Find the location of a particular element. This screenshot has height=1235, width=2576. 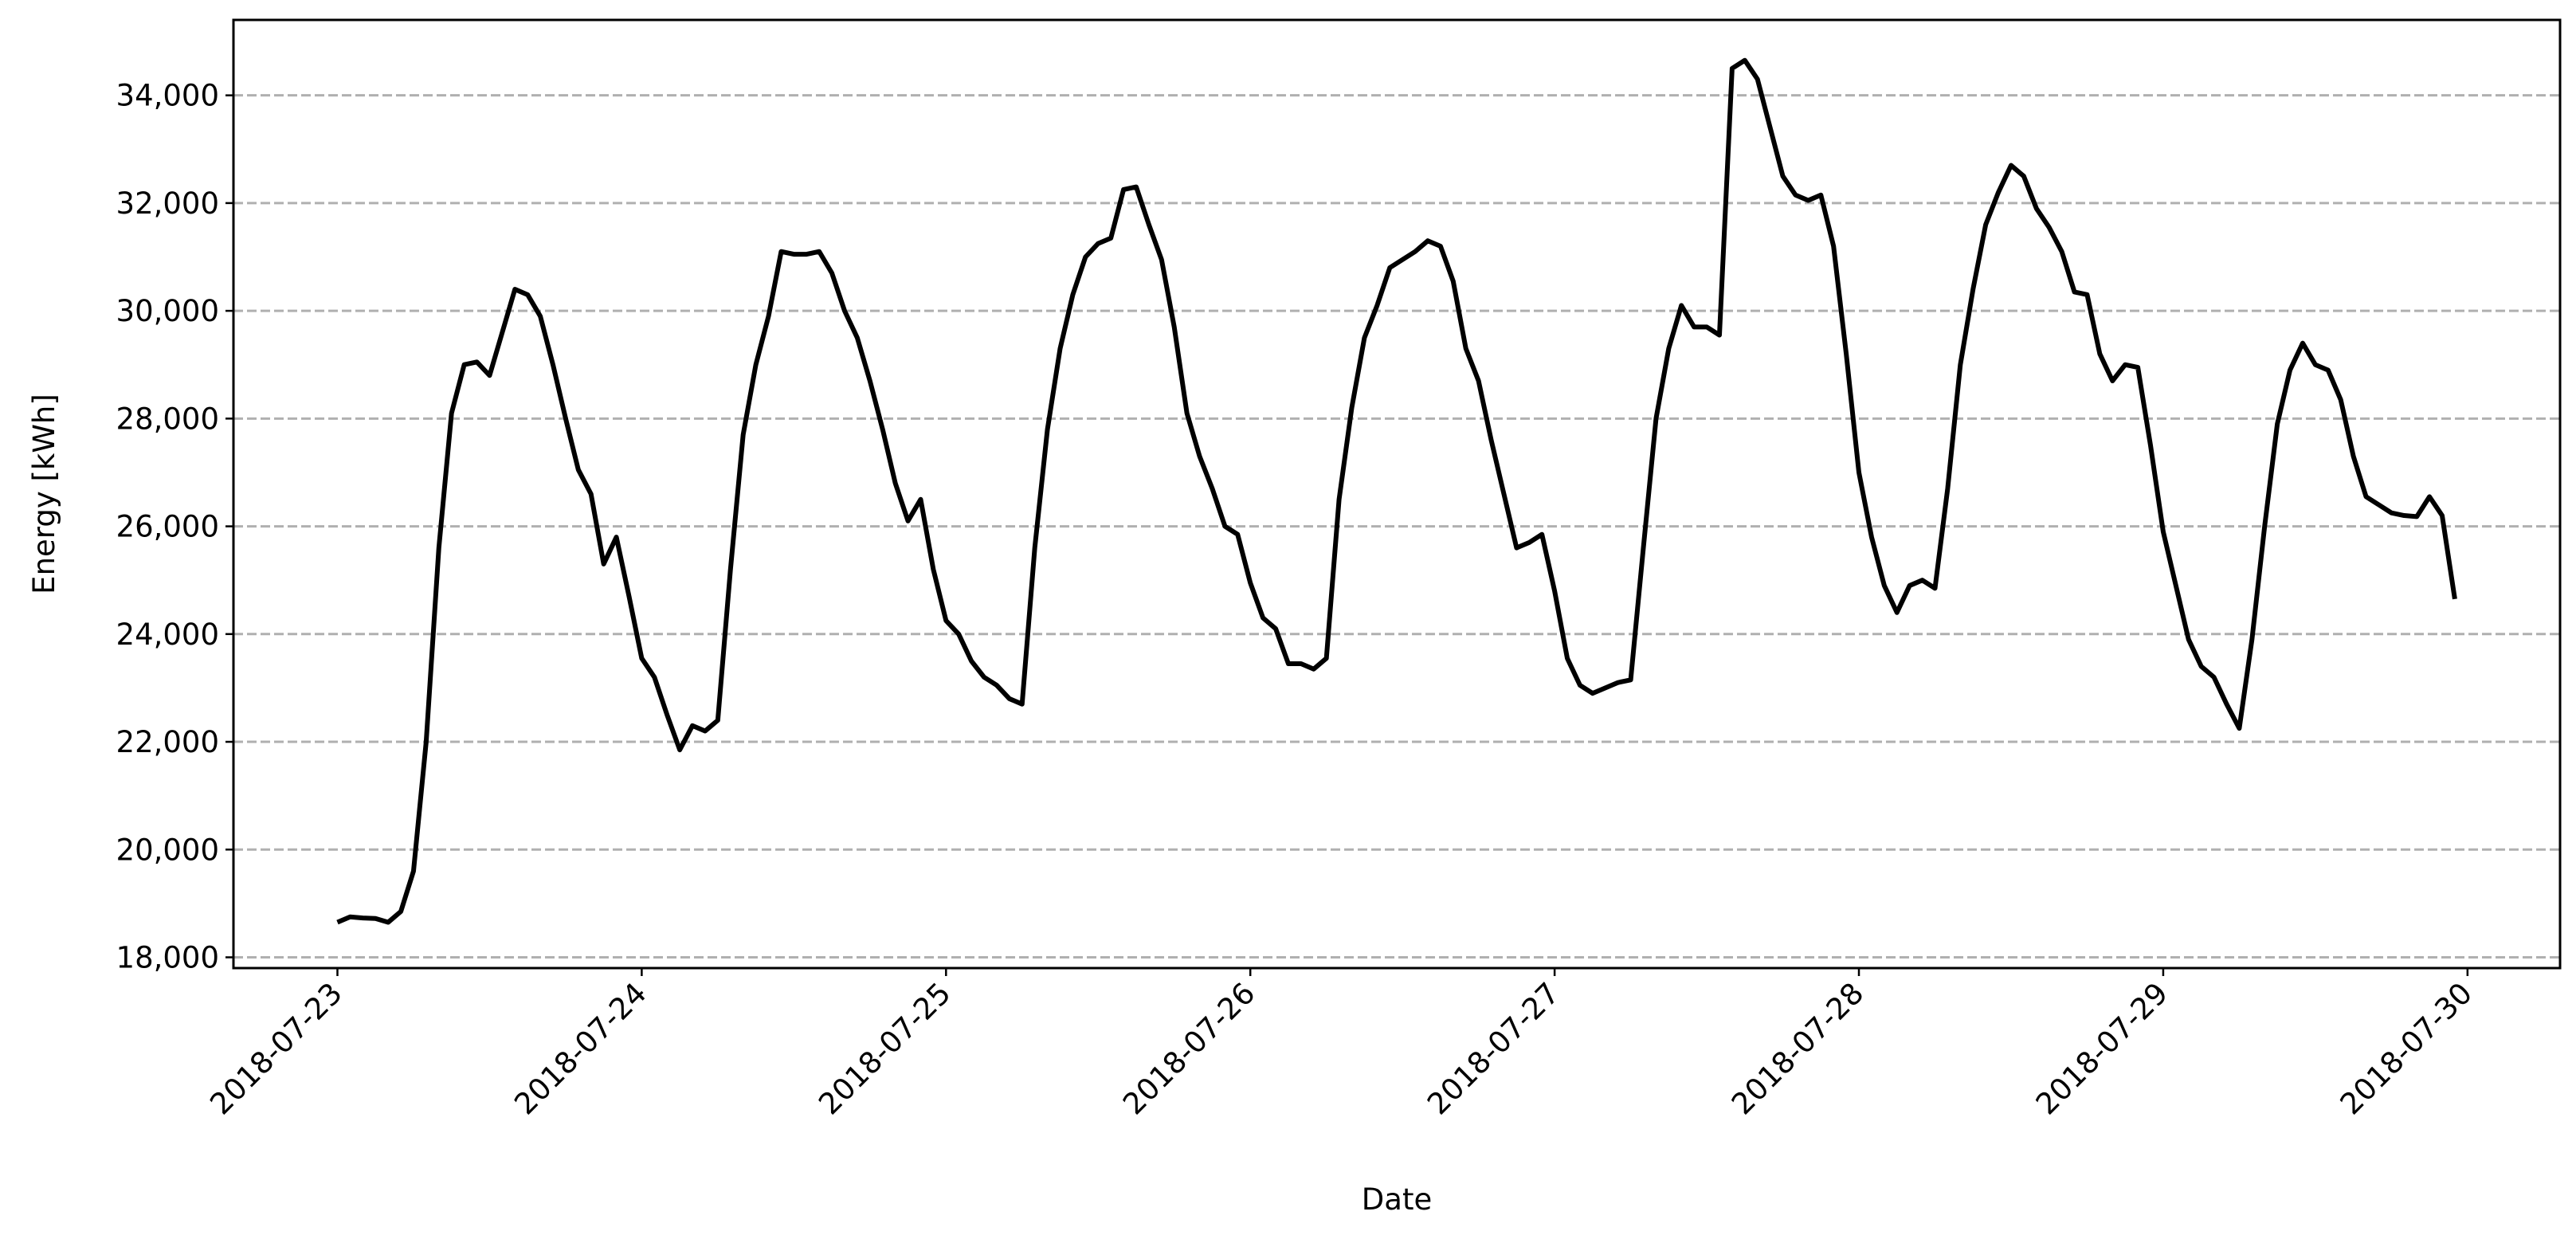

y-tick-label: 26,000 is located at coordinates (168, 527).